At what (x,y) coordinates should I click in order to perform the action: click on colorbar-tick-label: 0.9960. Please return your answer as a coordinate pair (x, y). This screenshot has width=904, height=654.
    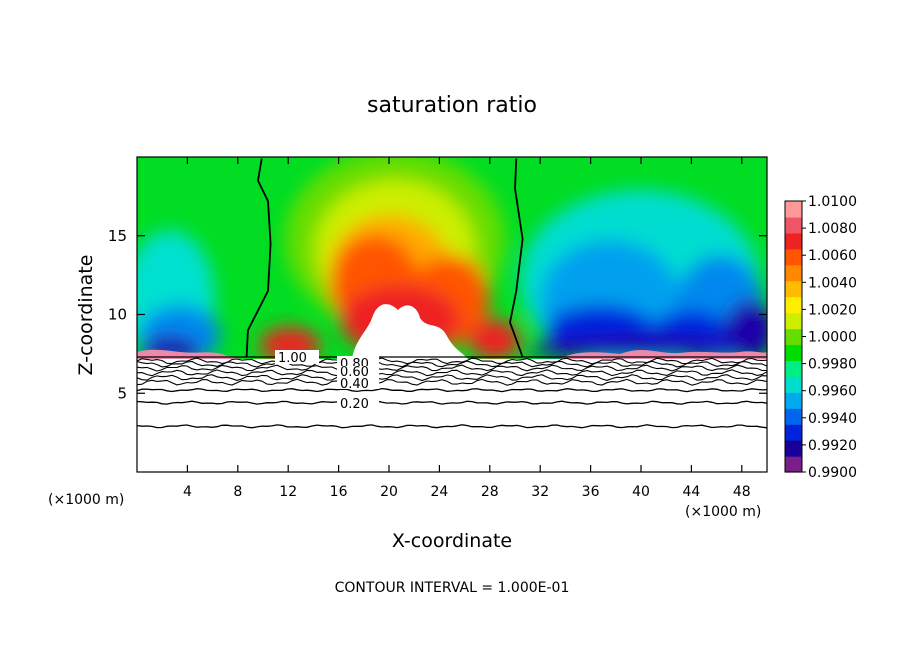
    Looking at the image, I should click on (832, 392).